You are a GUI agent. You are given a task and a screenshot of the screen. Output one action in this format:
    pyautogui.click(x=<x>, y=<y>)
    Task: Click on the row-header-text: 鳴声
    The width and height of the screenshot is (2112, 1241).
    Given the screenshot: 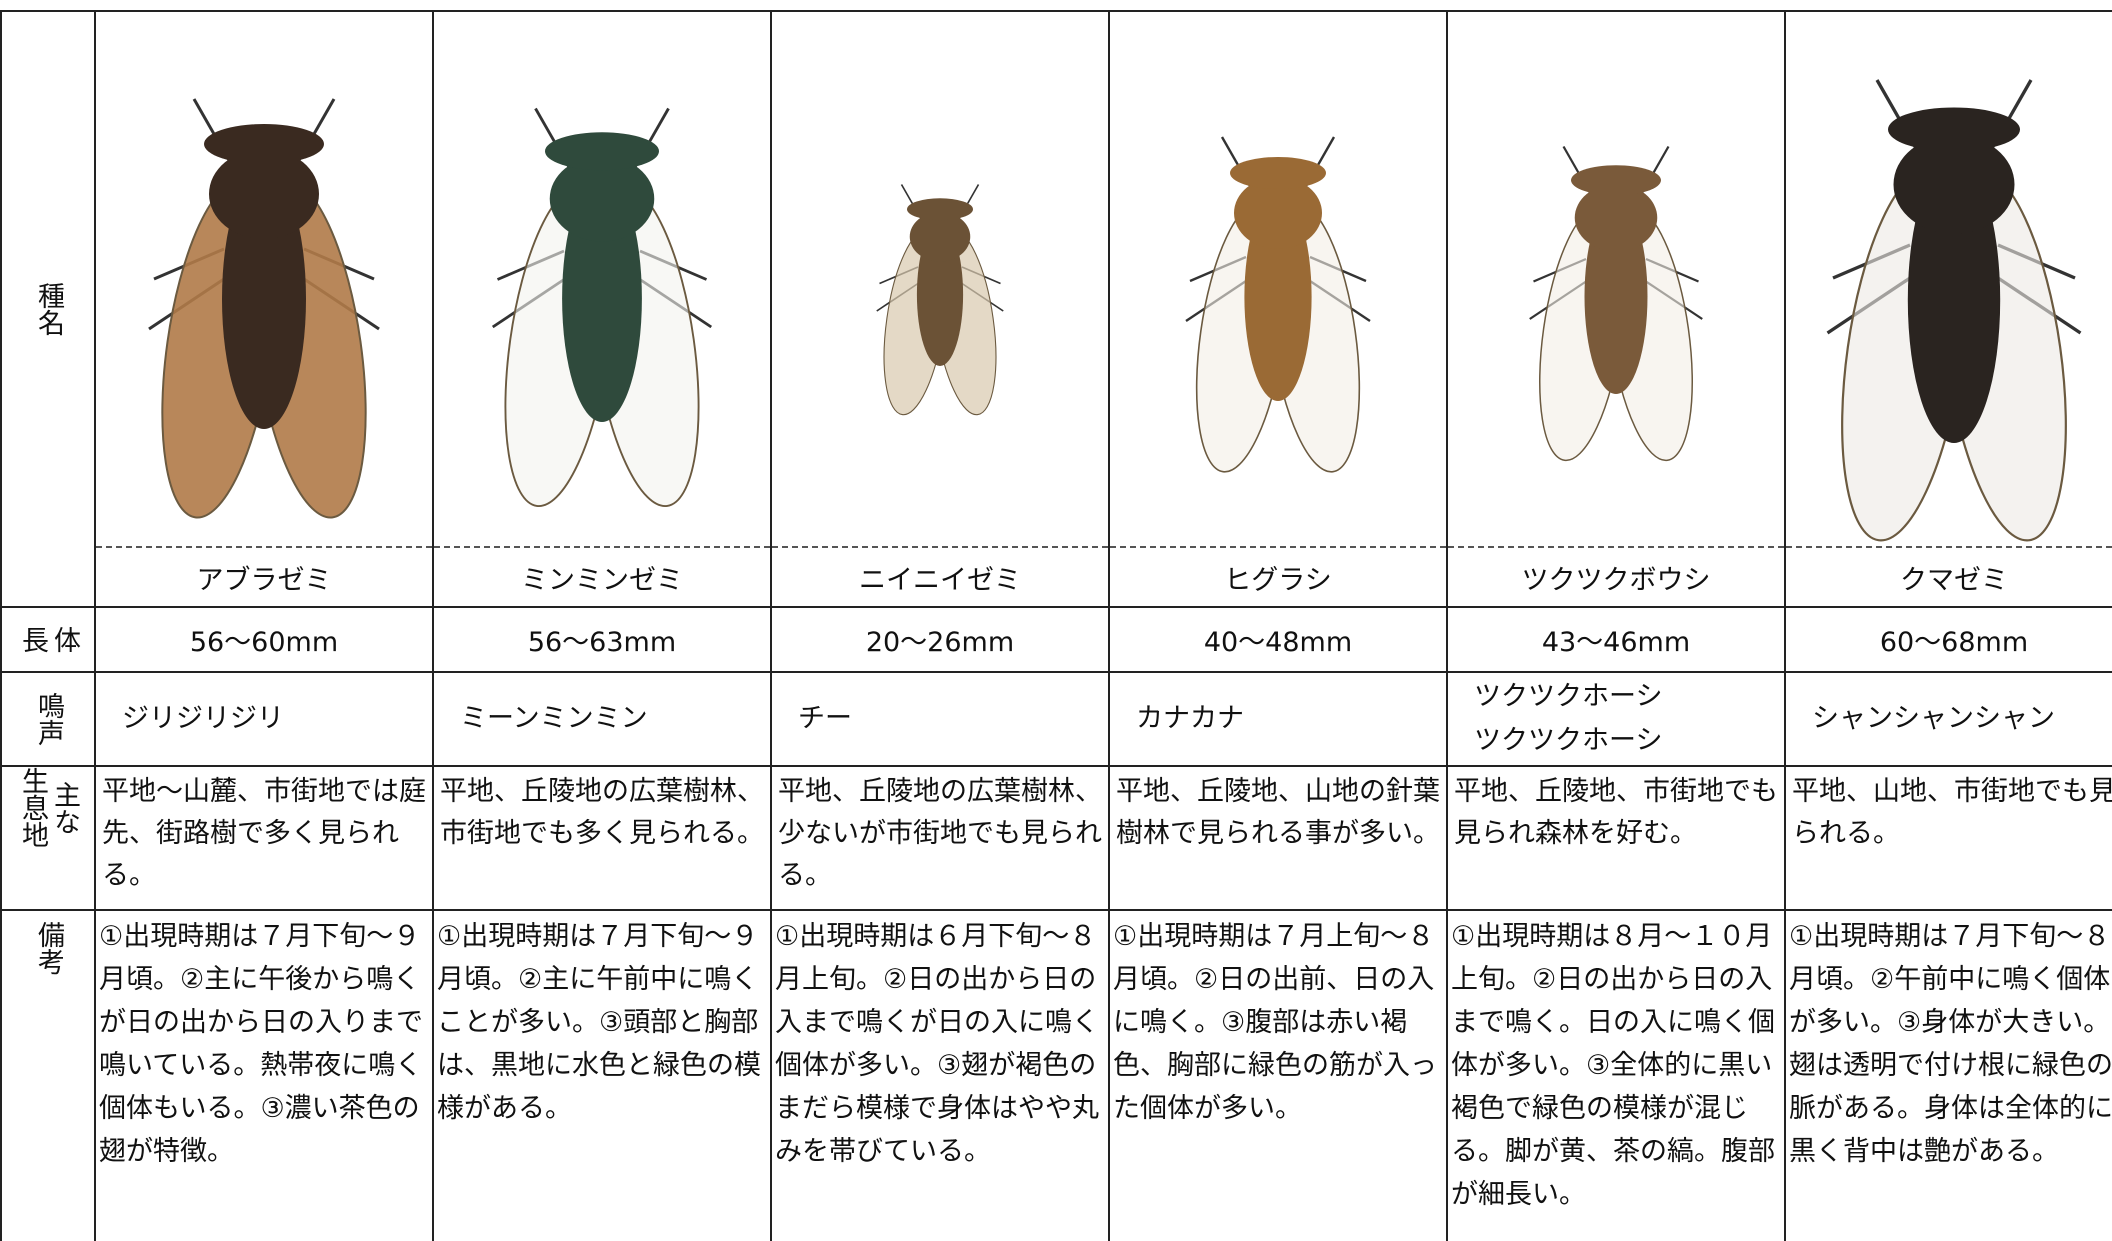 What is the action you would take?
    pyautogui.click(x=48, y=719)
    